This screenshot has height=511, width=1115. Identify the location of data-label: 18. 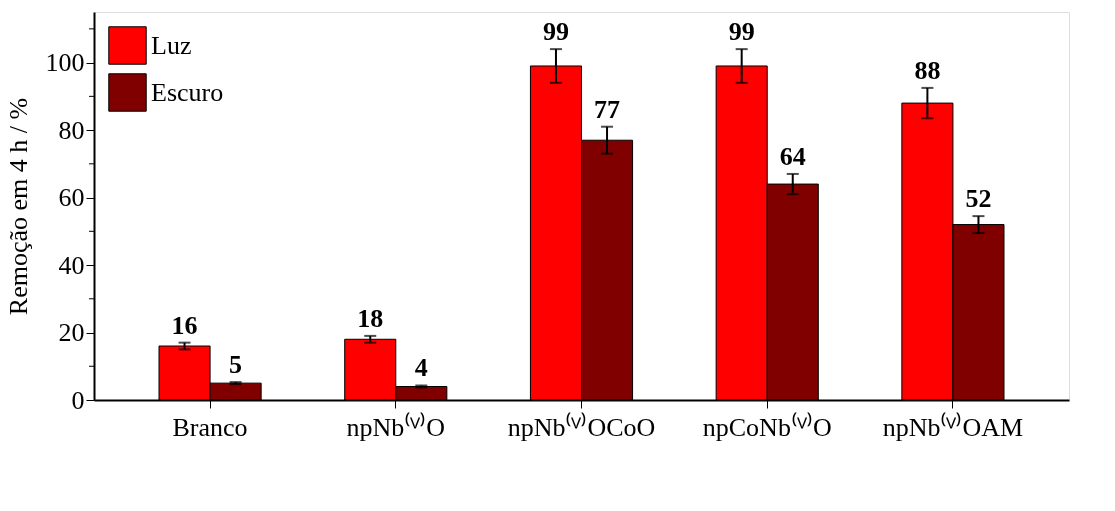
(370, 318).